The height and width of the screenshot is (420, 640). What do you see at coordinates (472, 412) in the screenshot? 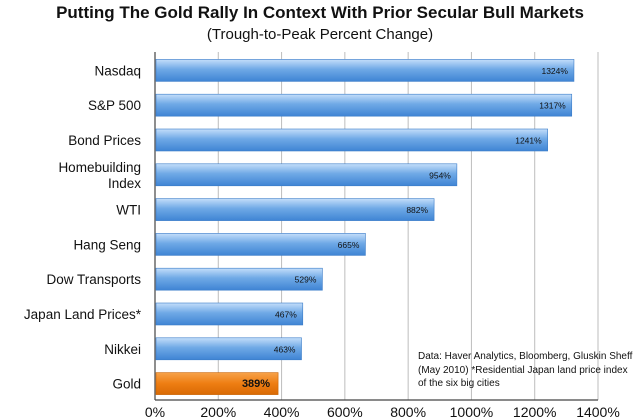
I see `x-tick-label: 1000%` at bounding box center [472, 412].